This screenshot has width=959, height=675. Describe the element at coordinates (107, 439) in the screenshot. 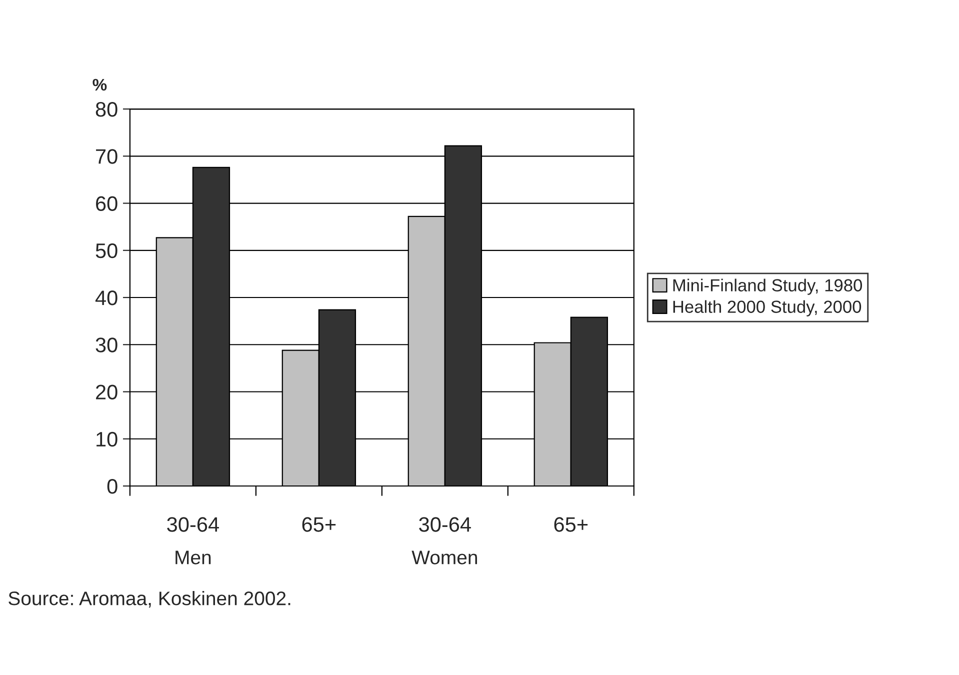

I see `y-tick-label: 10` at that location.